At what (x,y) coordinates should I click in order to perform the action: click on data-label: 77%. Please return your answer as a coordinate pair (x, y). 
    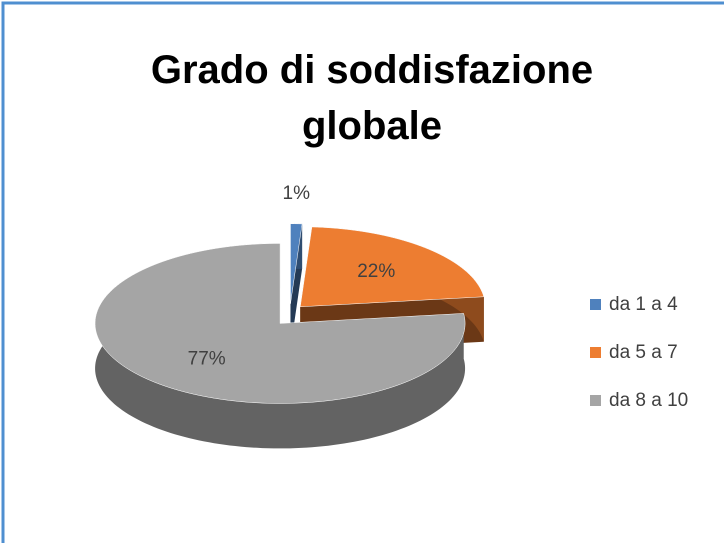
    Looking at the image, I should click on (207, 358).